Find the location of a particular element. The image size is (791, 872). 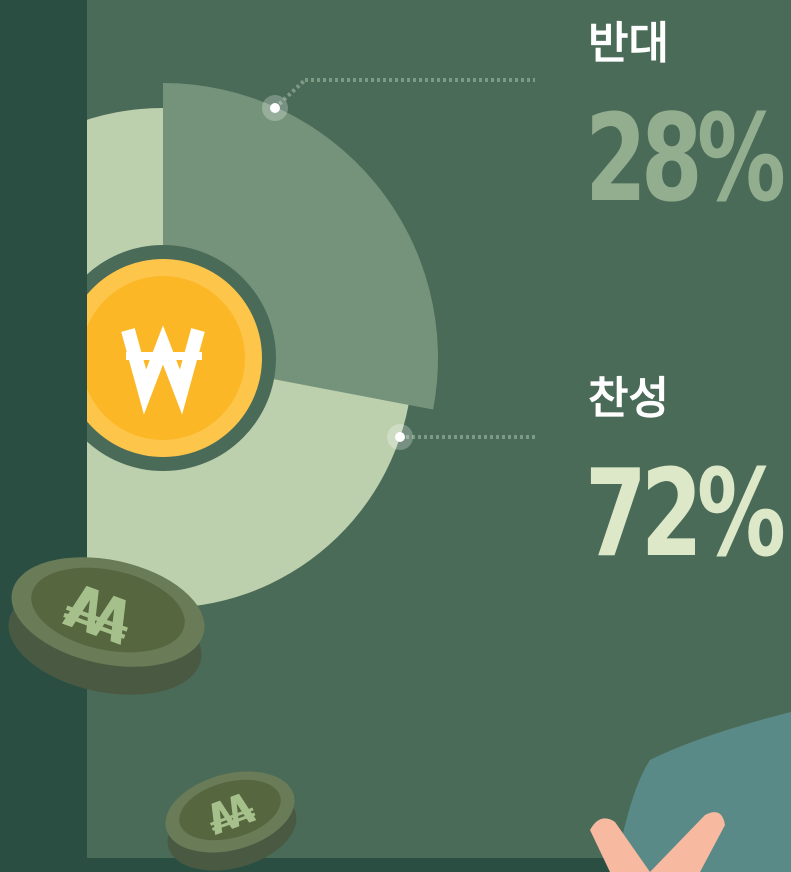

coin-decoration: ₩ ₩ is located at coordinates (152, 714).